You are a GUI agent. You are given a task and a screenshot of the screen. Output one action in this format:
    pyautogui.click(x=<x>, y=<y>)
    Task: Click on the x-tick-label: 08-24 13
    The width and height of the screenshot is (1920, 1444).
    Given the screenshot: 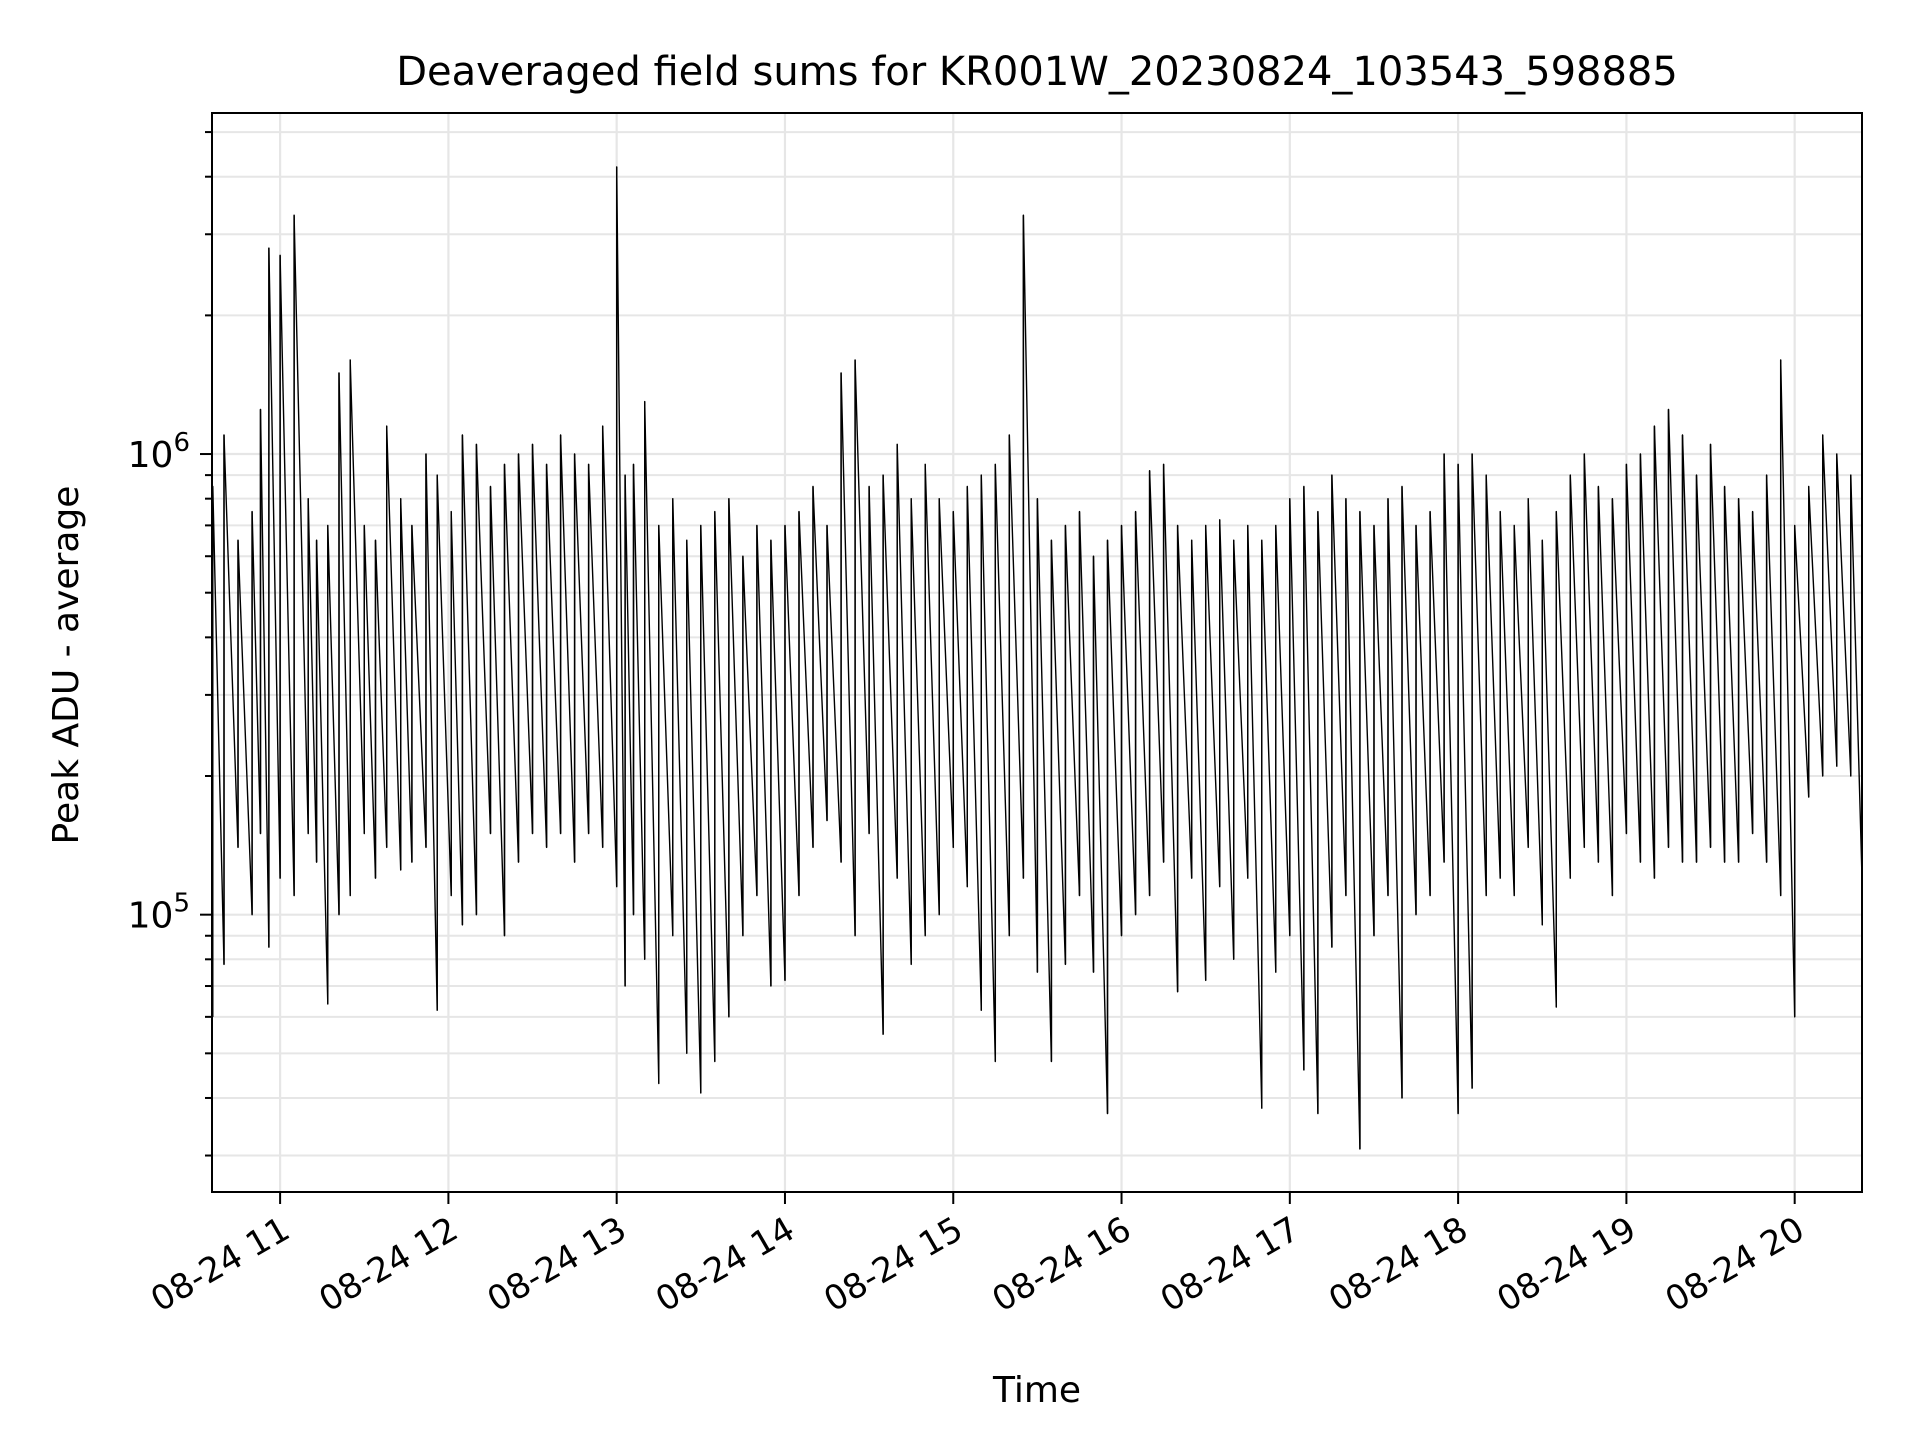 What is the action you would take?
    pyautogui.click(x=557, y=1264)
    